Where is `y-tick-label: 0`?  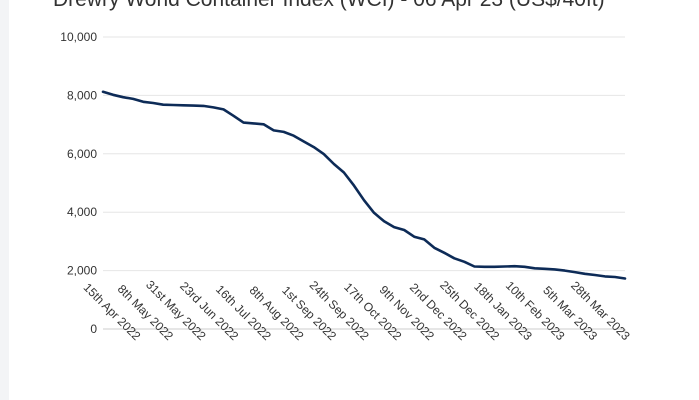 y-tick-label: 0 is located at coordinates (93, 329).